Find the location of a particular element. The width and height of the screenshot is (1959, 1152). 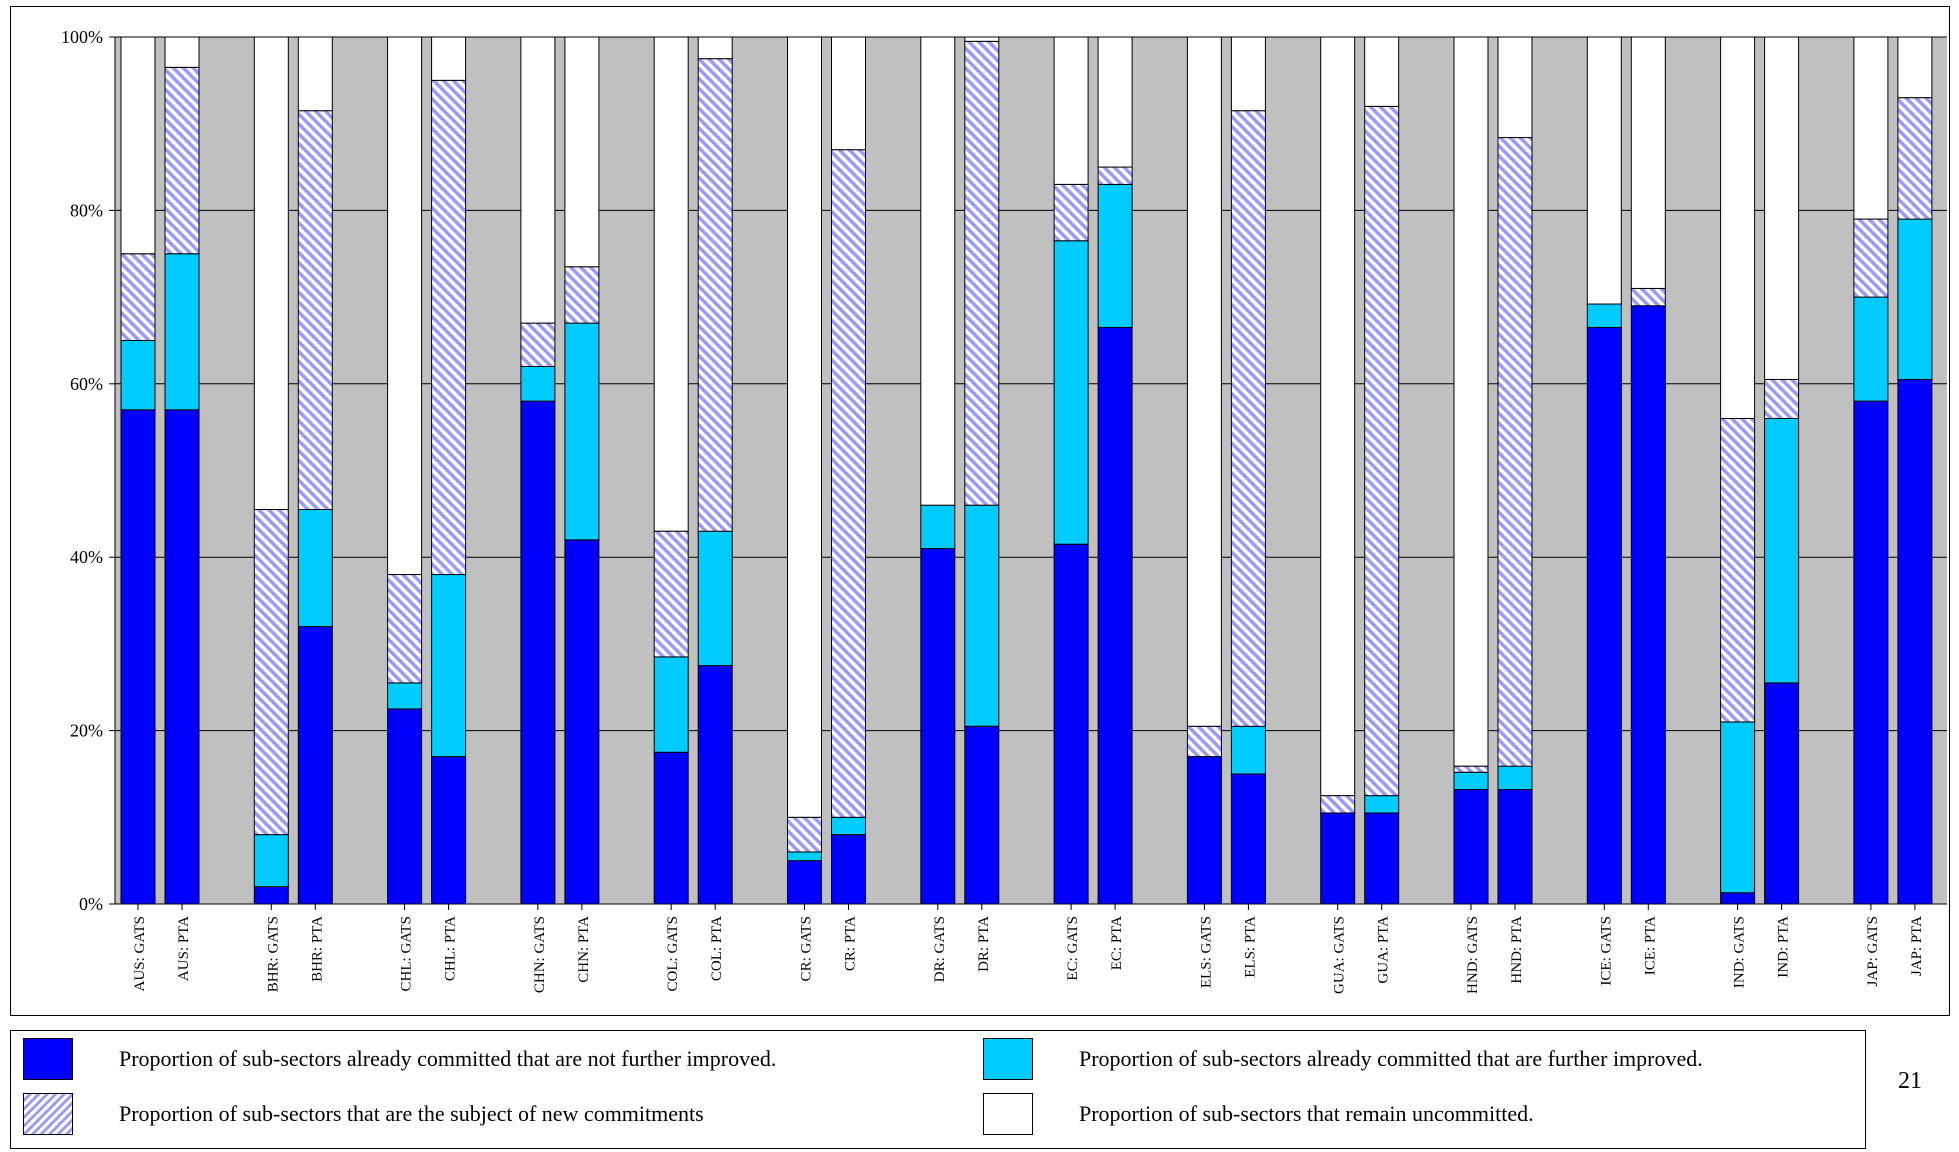

y-tick-label: 80% is located at coordinates (86, 210).